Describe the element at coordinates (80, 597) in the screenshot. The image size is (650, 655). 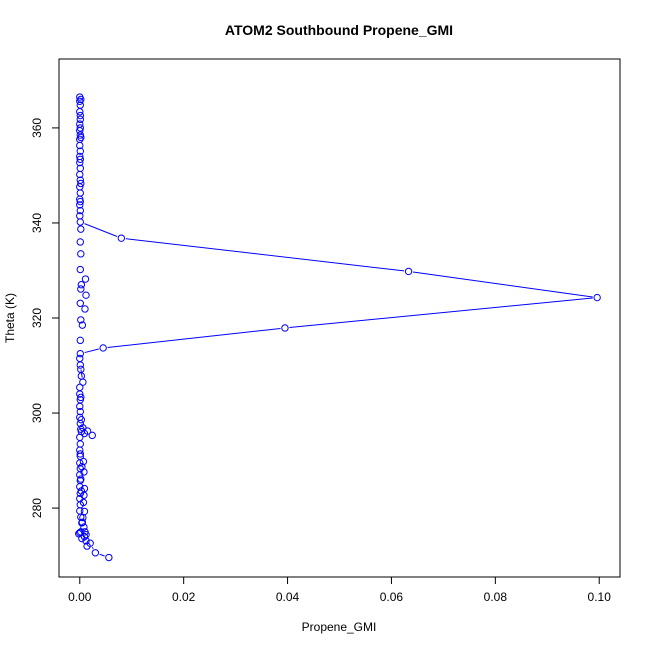
I see `x-tick-label: 0.00` at that location.